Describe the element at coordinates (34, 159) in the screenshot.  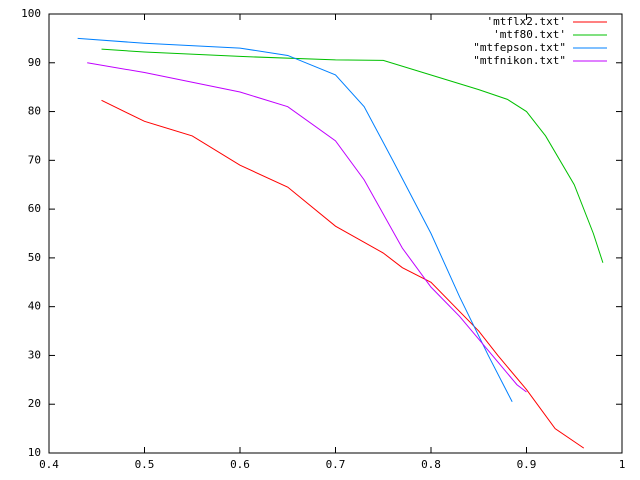
I see `y-tick-label: 70` at that location.